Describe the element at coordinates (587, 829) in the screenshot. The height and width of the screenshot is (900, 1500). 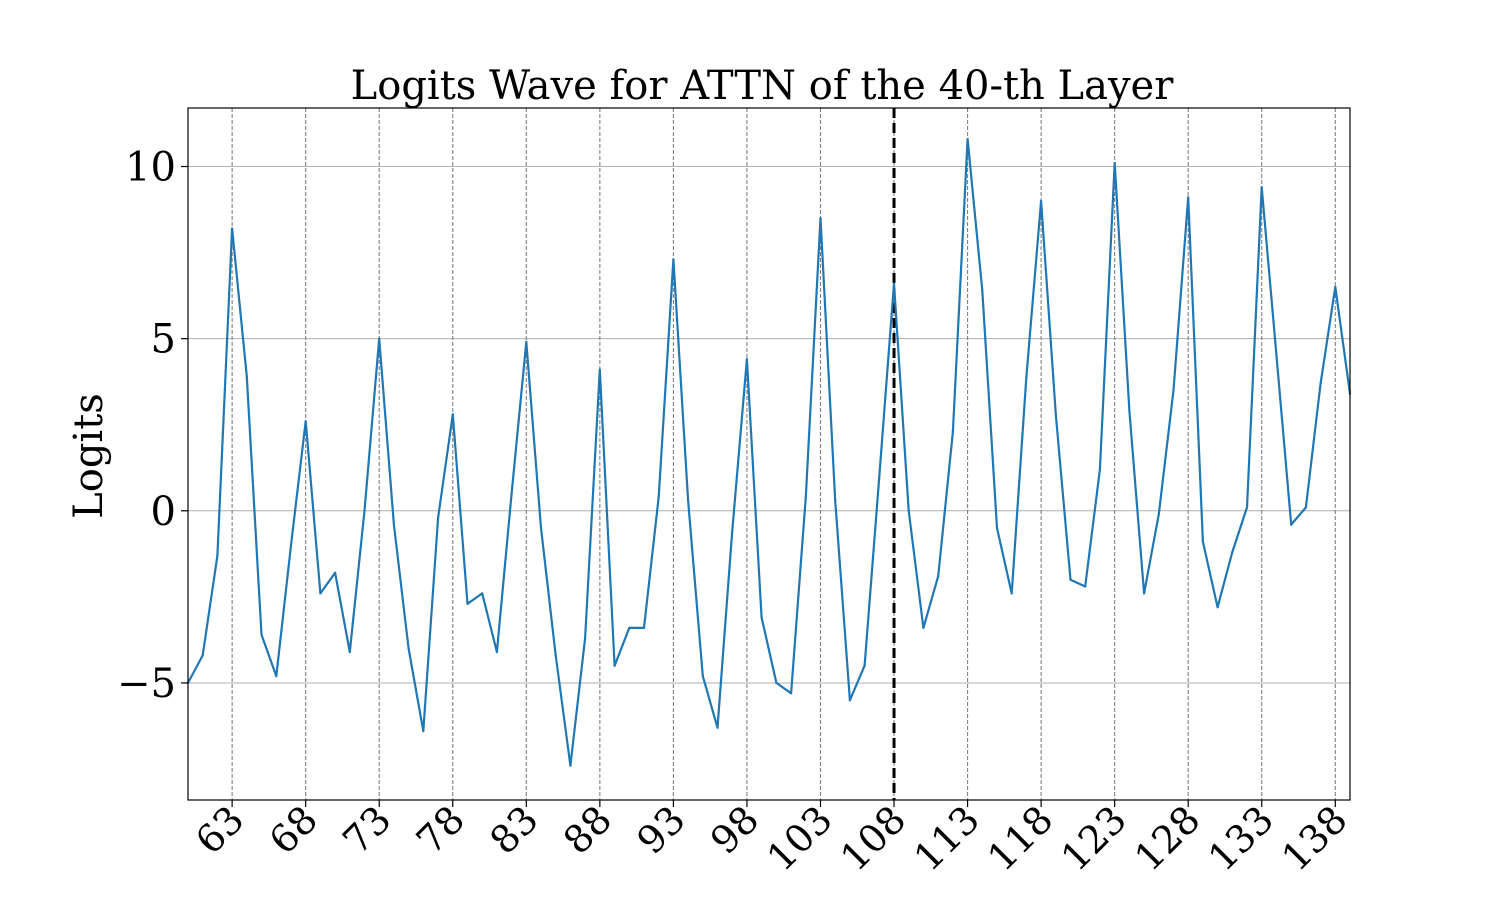
I see `x-tick-label: 88` at that location.